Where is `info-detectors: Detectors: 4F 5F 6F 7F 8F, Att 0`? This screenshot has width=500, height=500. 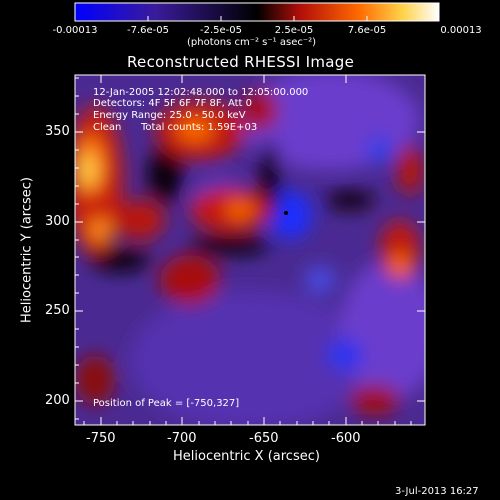
info-detectors: Detectors: 4F 5F 6F 7F 8F, Att 0 is located at coordinates (173, 103).